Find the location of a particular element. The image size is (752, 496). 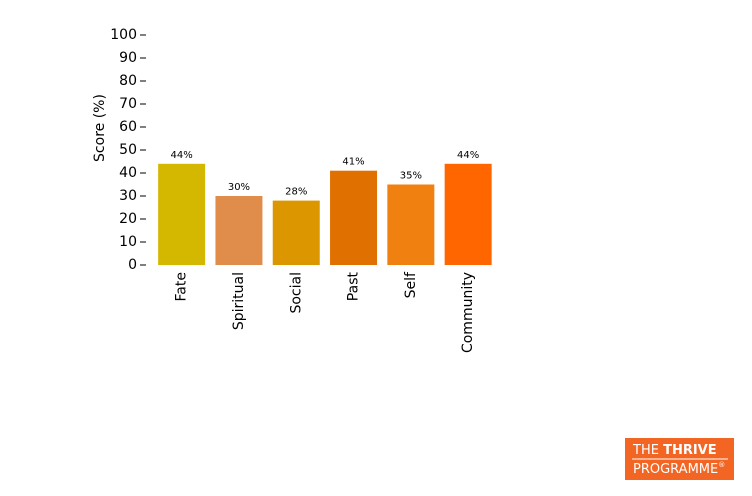

logo-word: PROGRAMME is located at coordinates (675, 469).